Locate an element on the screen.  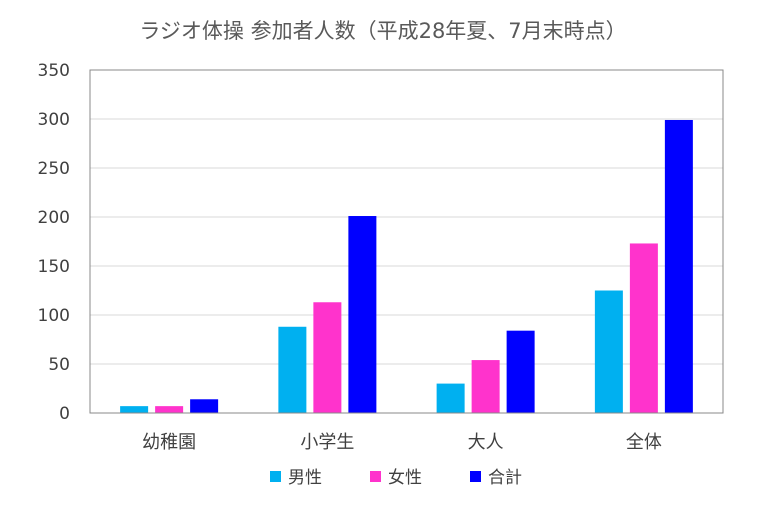
bar-男性-小学生 is located at coordinates (292, 369).